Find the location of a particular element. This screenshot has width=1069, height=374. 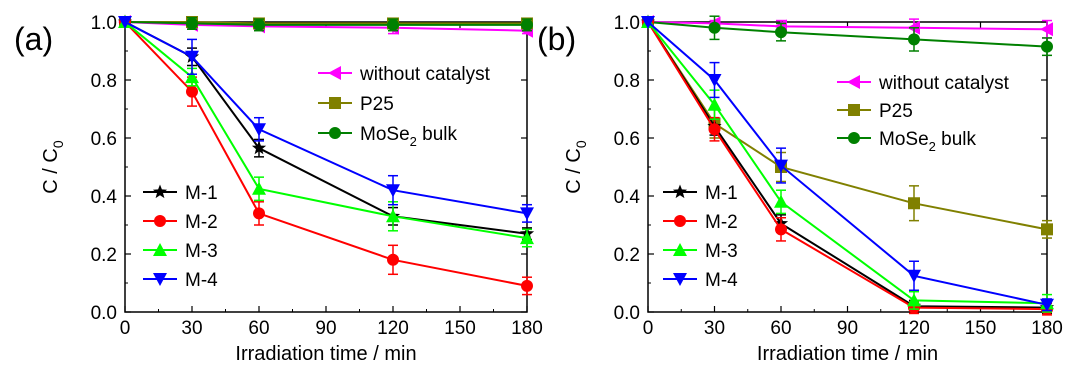

y-tick-label: 0.0 is located at coordinates (104, 313).